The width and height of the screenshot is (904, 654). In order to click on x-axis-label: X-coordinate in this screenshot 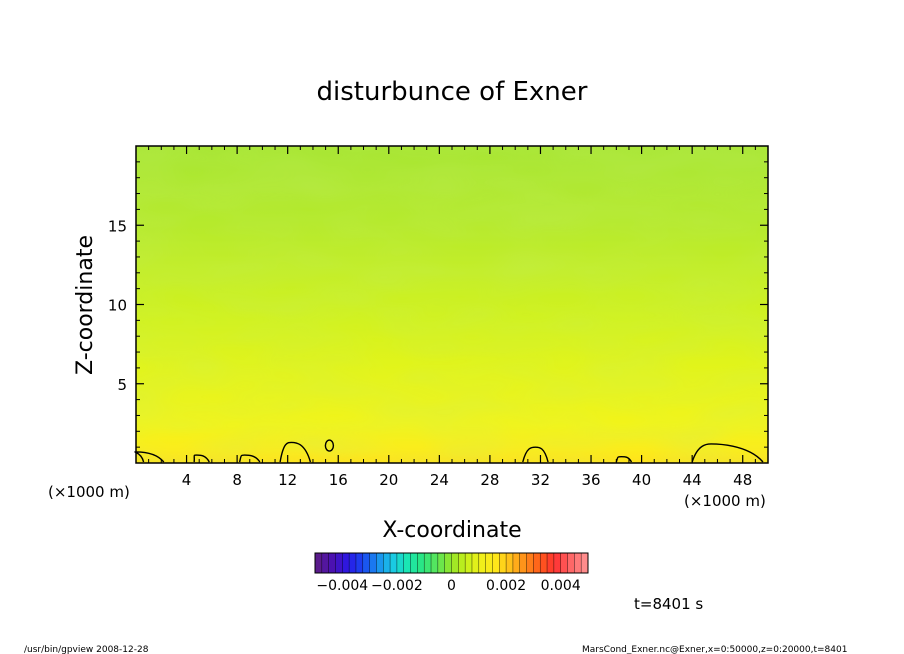, I will do `click(451, 530)`.